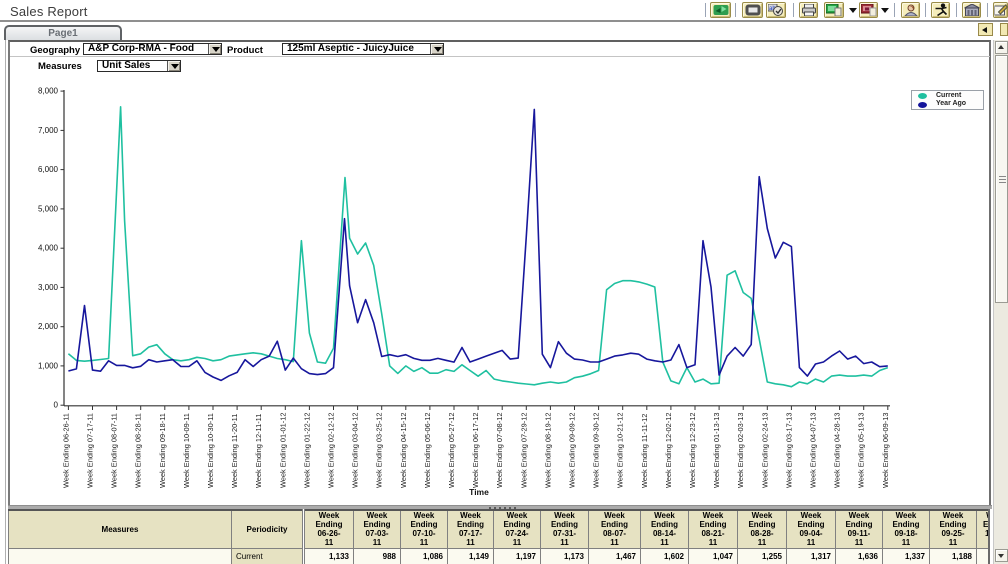  Describe the element at coordinates (772, 9) in the screenshot. I see `svg-text: ab` at that location.